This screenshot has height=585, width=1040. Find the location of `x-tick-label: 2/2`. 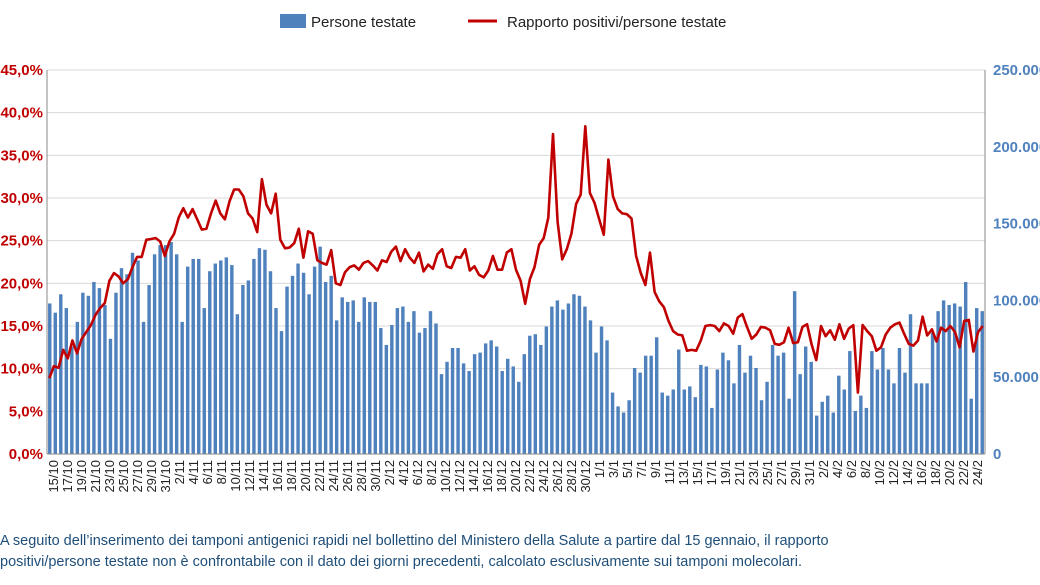

x-tick-label: 2/2 is located at coordinates (823, 469).